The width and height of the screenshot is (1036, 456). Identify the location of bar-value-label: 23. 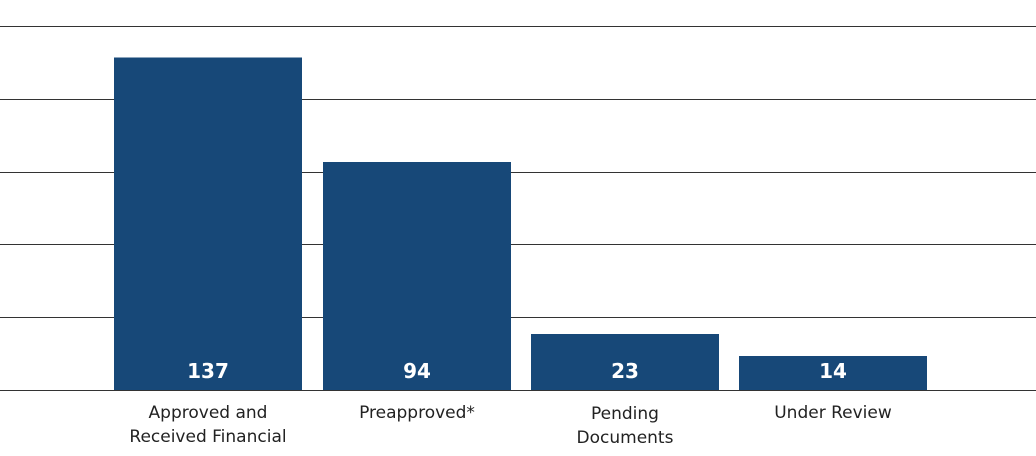
(625, 371).